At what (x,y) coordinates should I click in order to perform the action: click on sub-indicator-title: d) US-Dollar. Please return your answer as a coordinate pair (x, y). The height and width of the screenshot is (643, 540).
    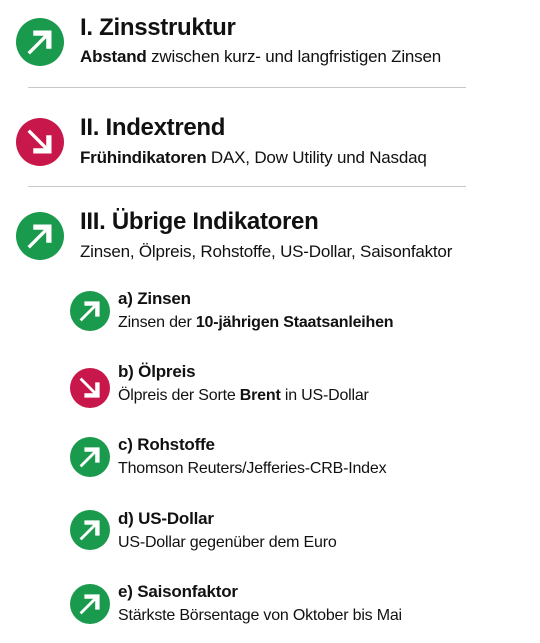
    Looking at the image, I should click on (166, 518).